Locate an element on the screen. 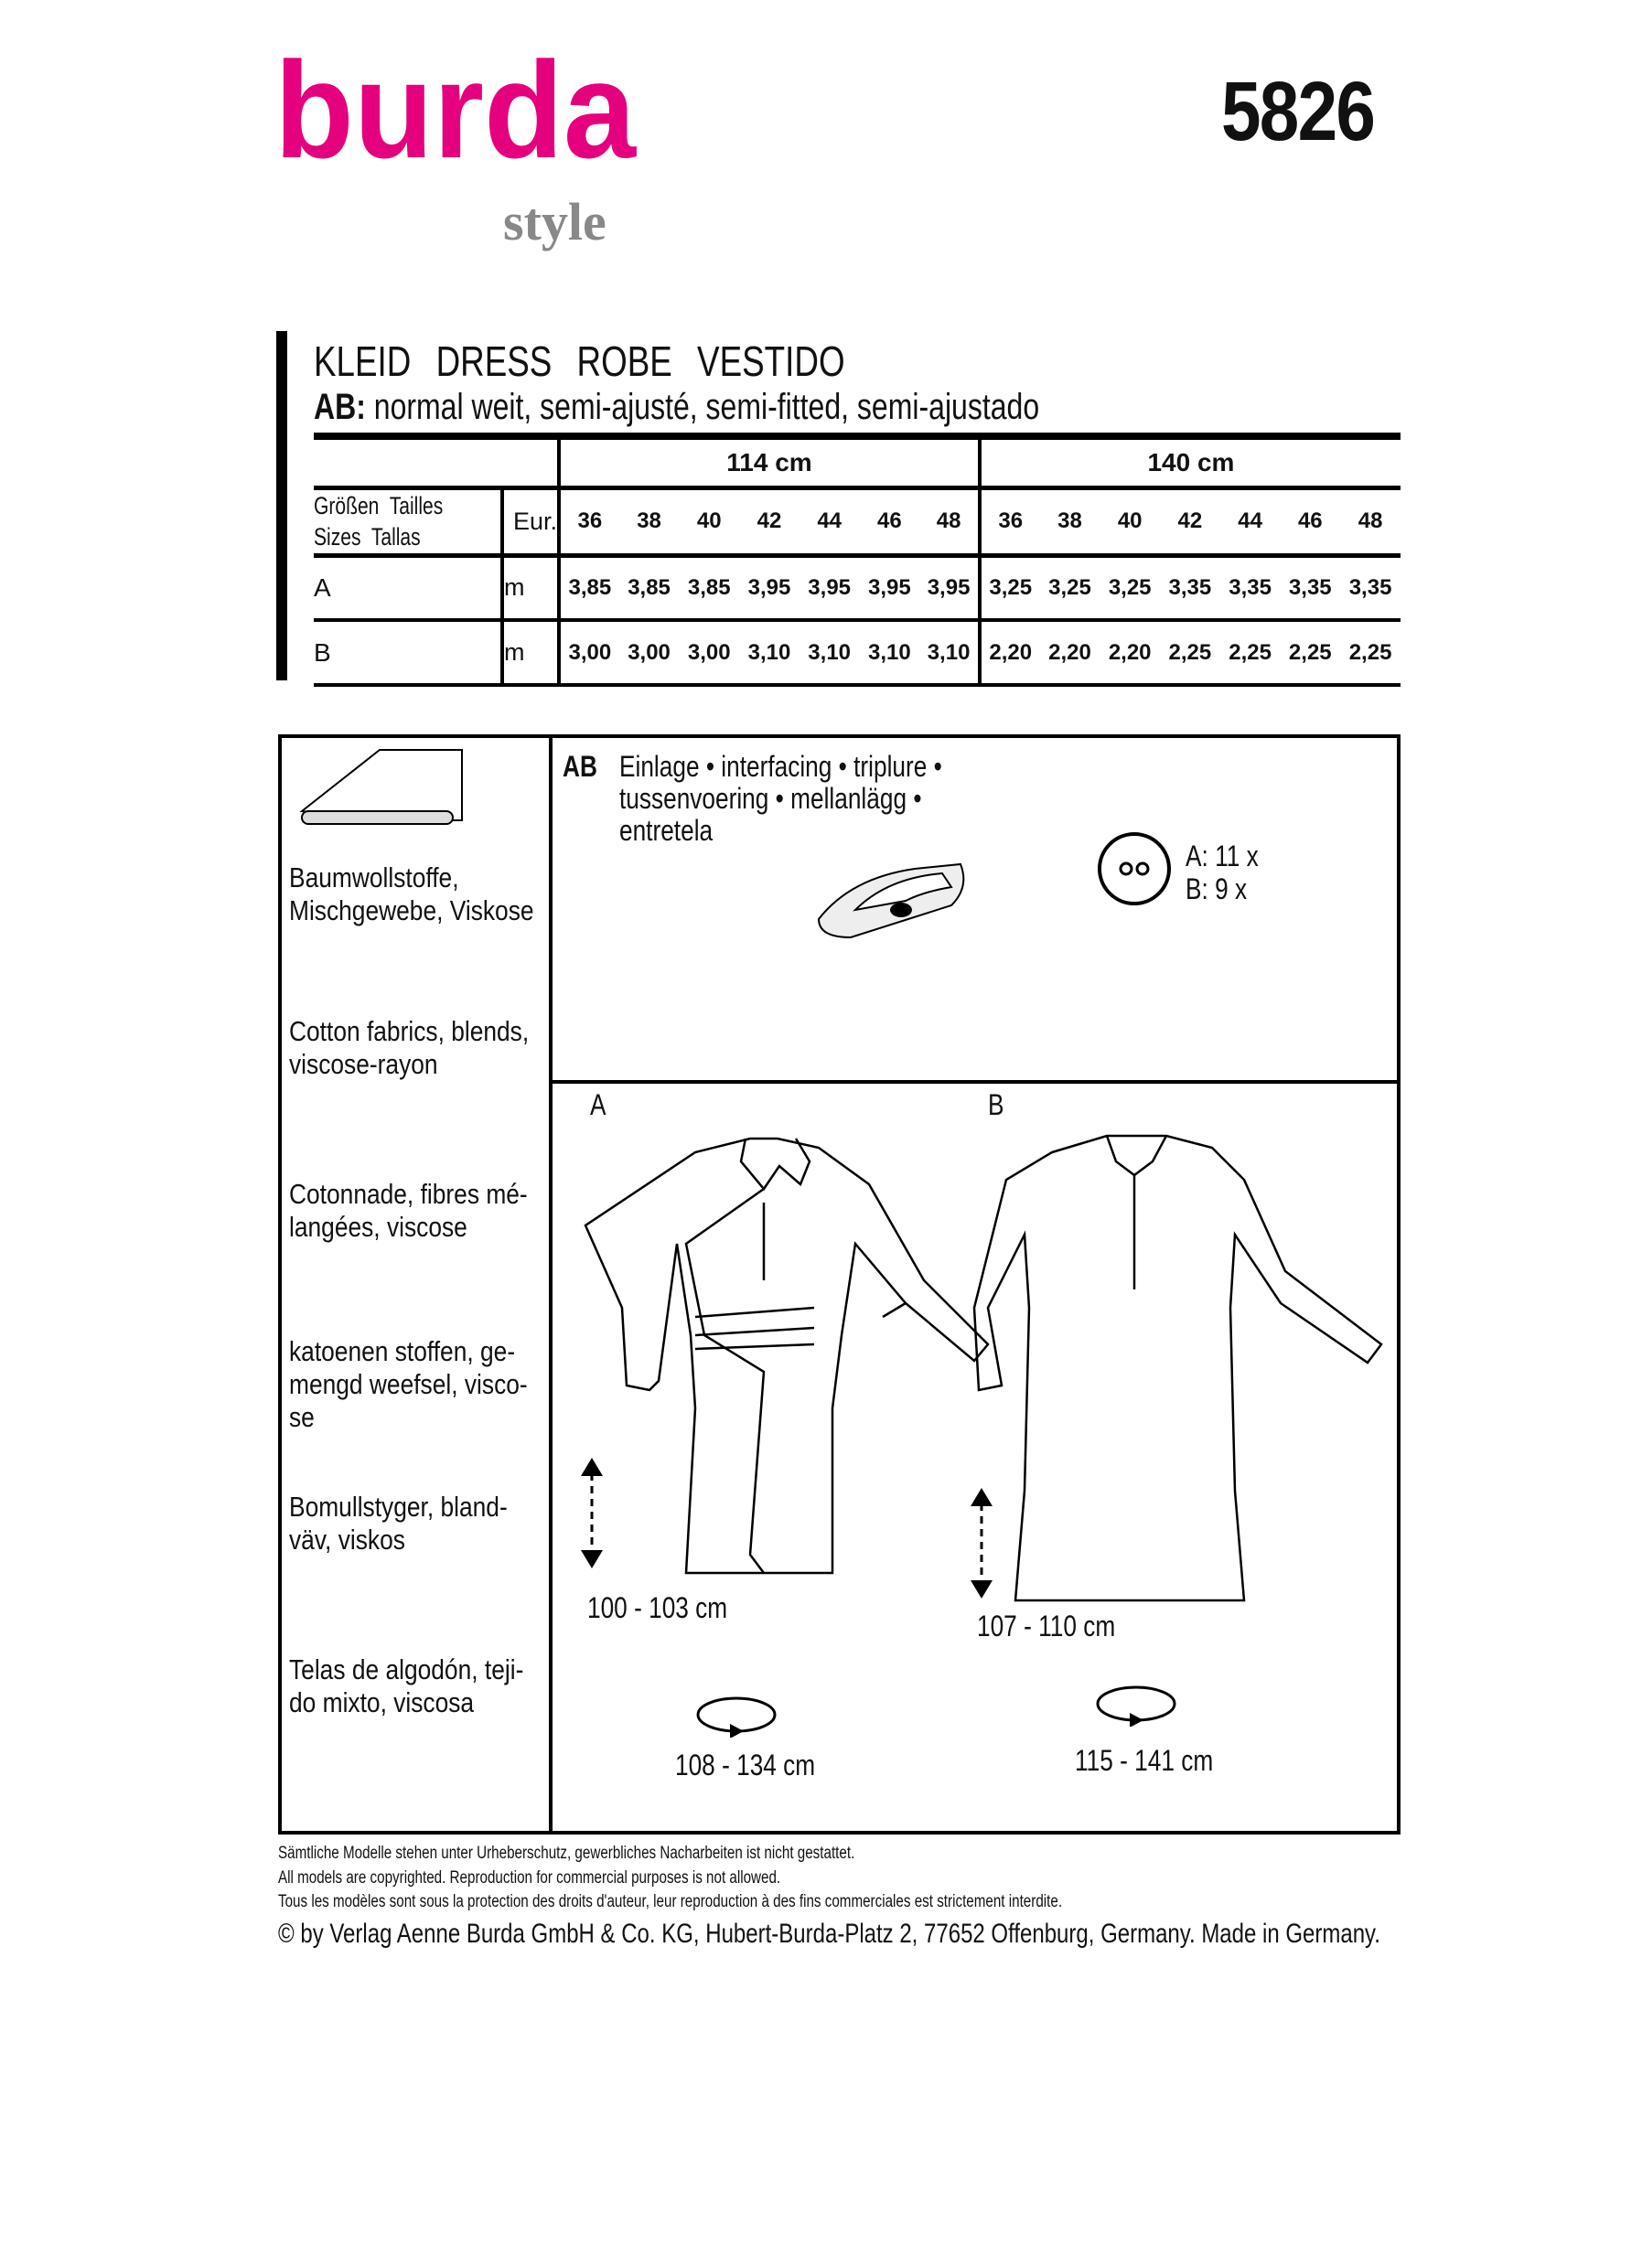 Image resolution: width=1642 pixels, height=2268 pixels. iron-icon is located at coordinates (891, 900).